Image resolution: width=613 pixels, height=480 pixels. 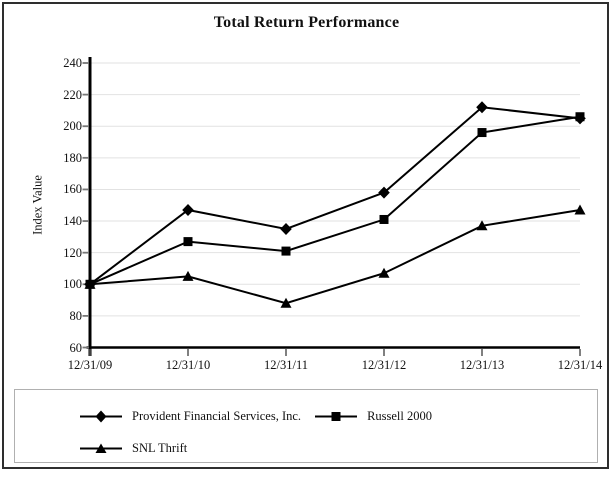 I want to click on diamond-line-marker-icon, so click(x=101, y=416).